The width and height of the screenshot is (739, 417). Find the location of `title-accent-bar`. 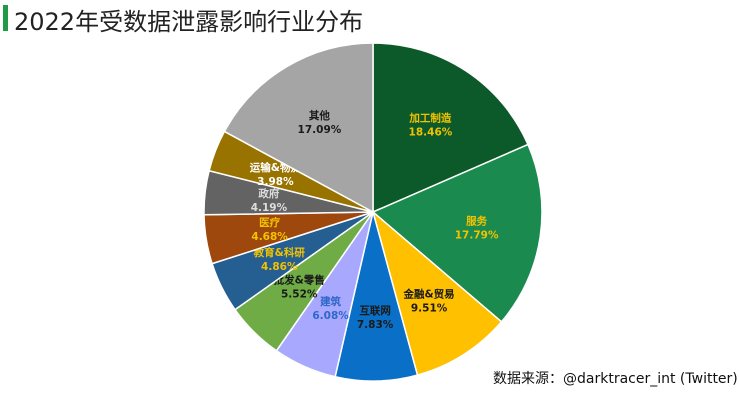

title-accent-bar is located at coordinates (5, 18).